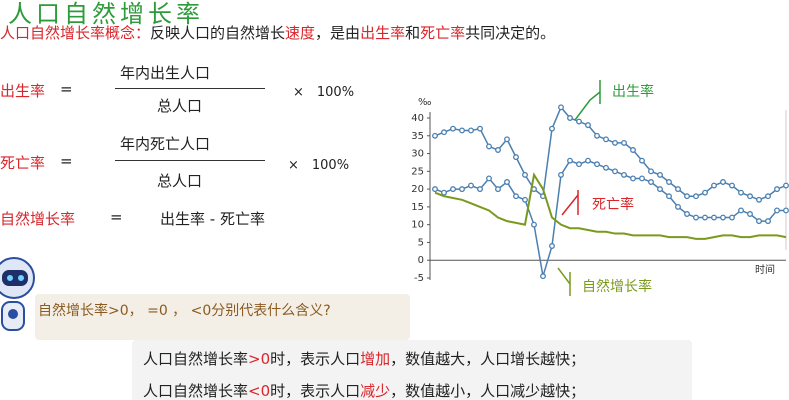  What do you see at coordinates (419, 278) in the screenshot?
I see `y-tick-label: -5` at bounding box center [419, 278].